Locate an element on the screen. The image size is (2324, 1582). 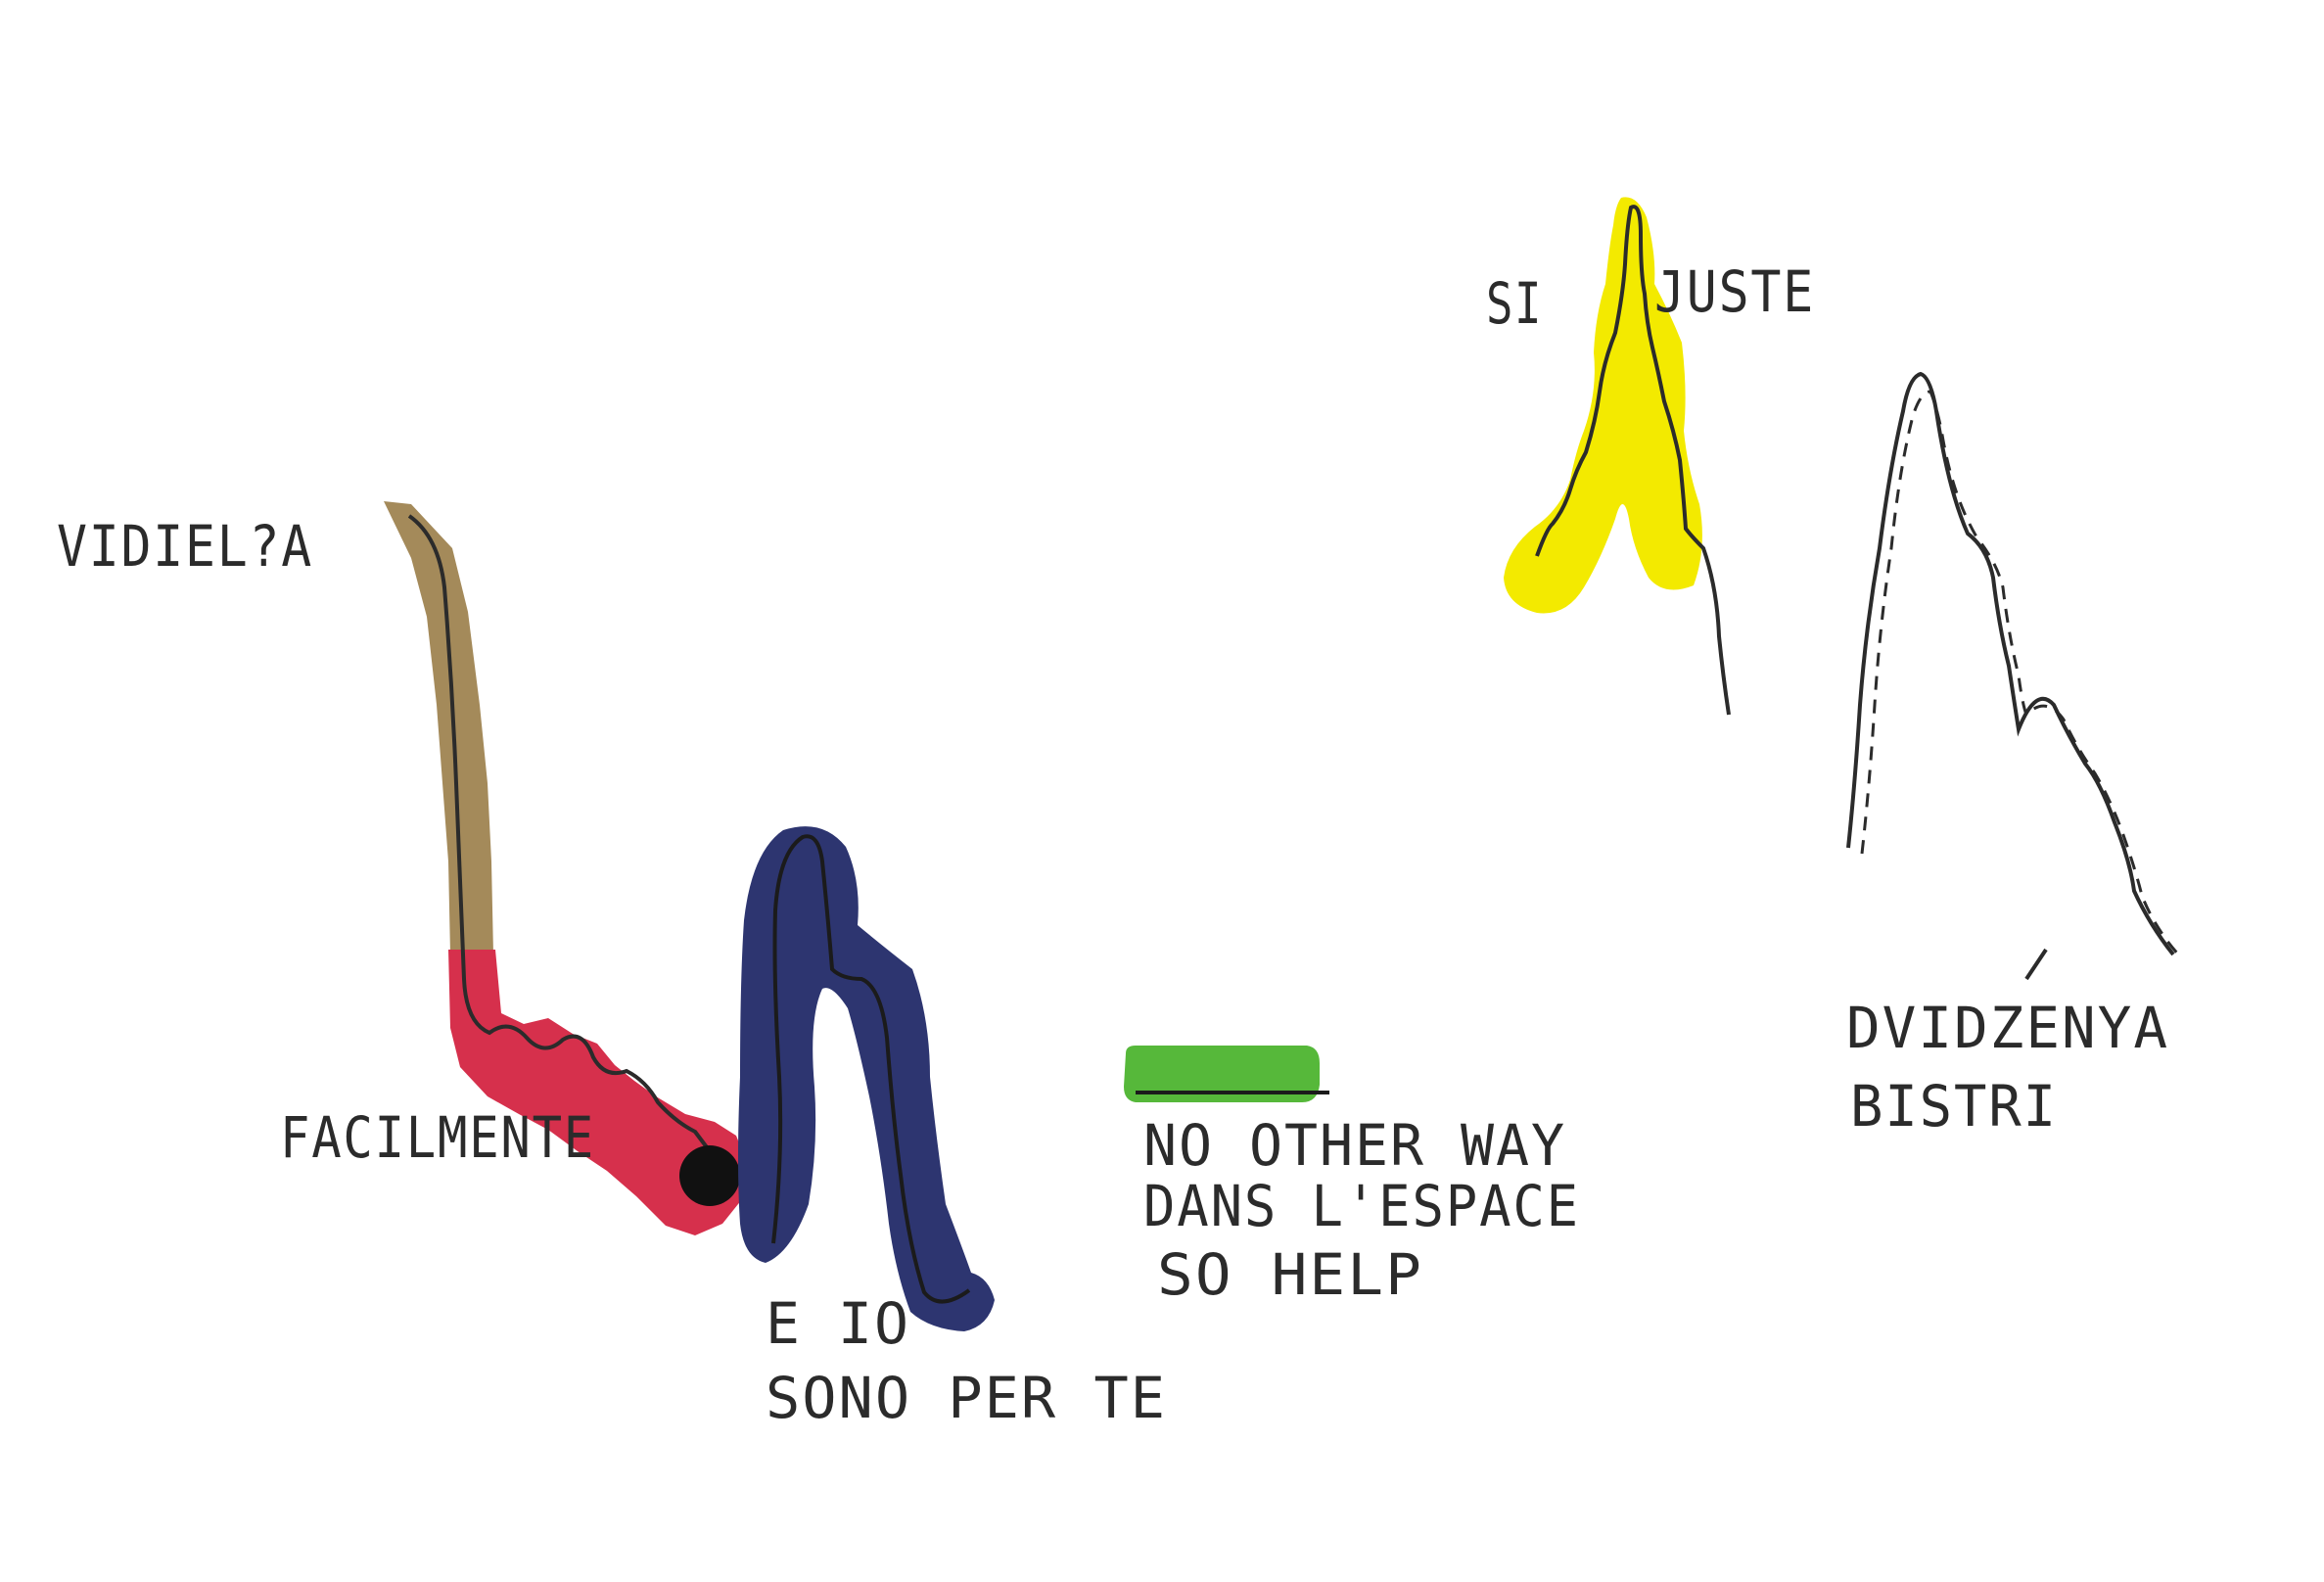
yellow-peak-shape is located at coordinates (1603, 405).